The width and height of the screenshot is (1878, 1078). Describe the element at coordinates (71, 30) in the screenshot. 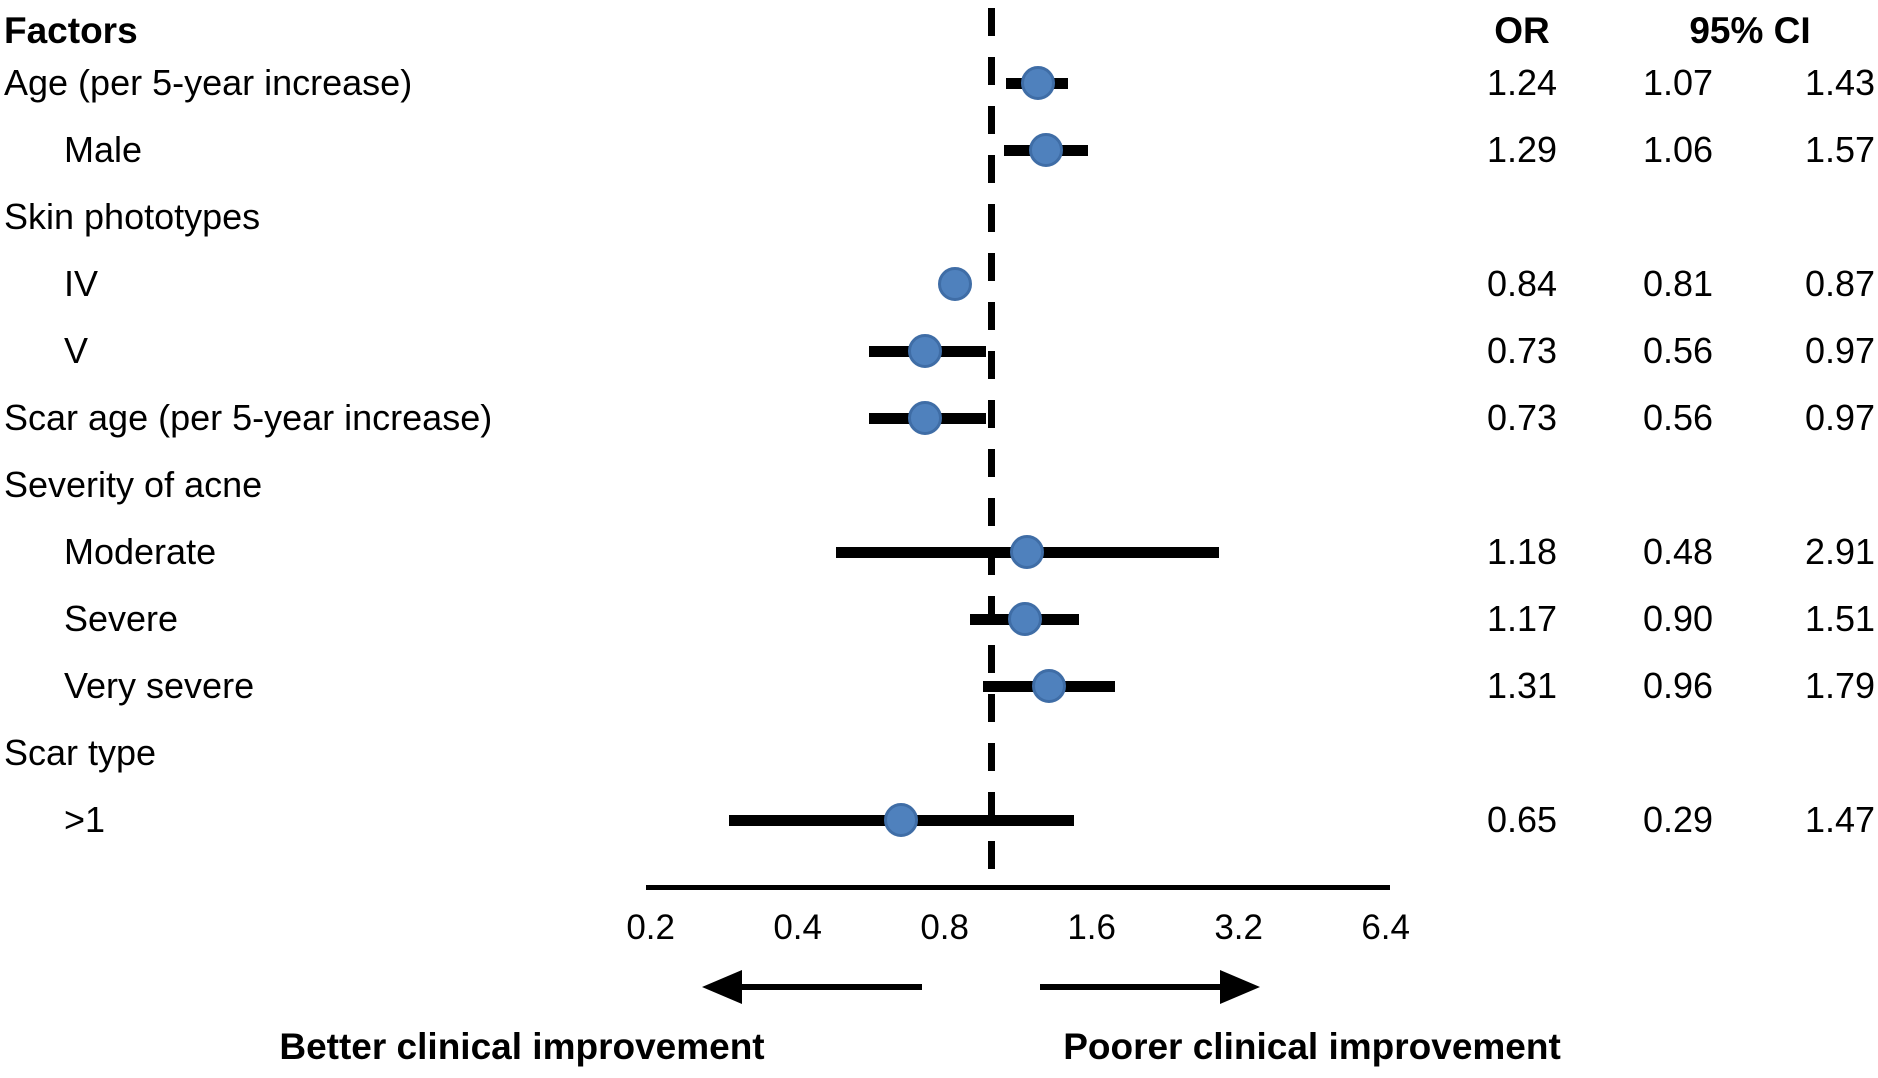

I see `factors-column-header: Factors` at that location.